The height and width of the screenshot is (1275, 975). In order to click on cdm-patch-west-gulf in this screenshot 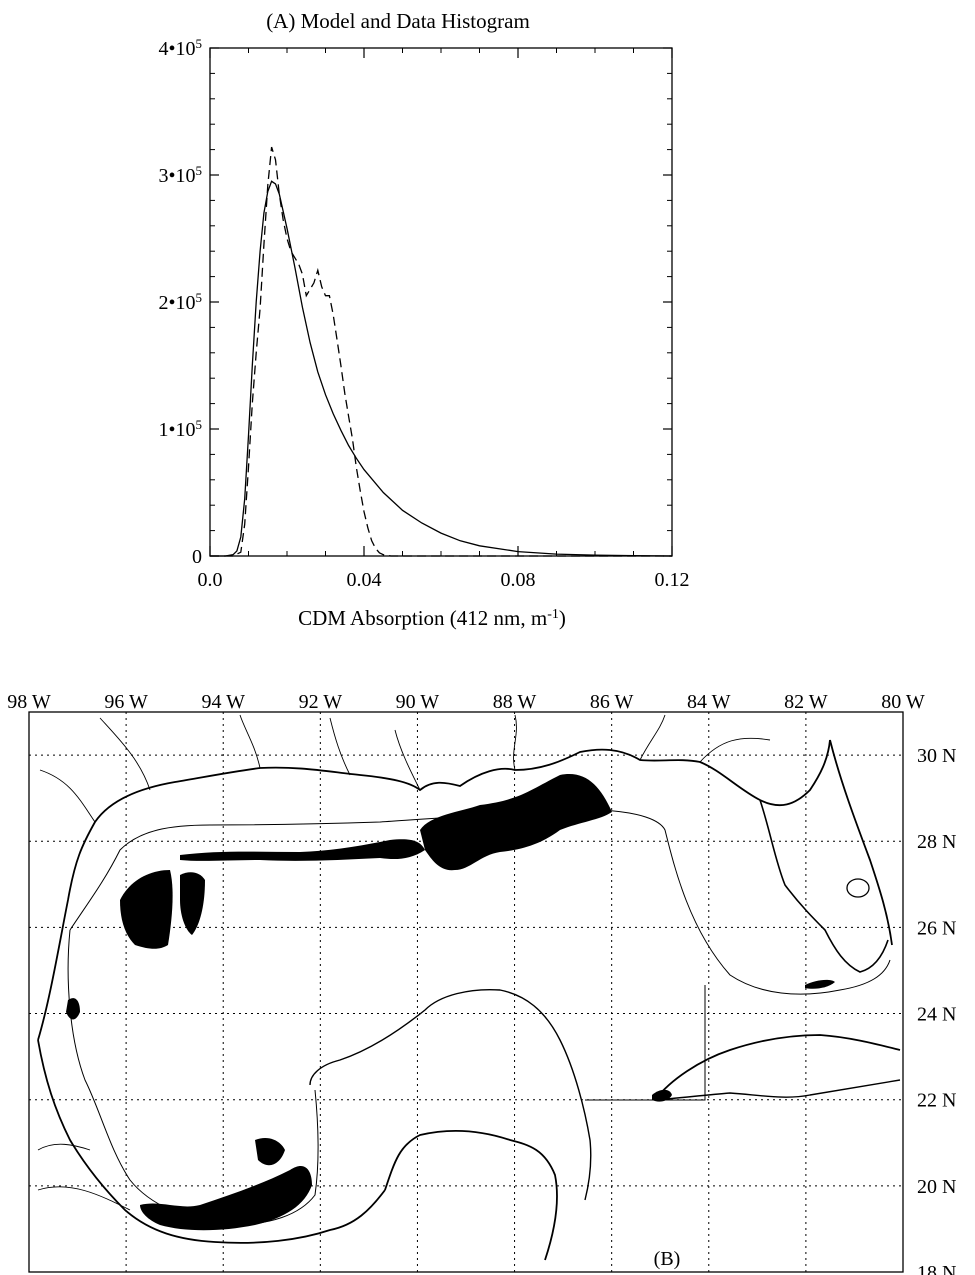, I will do `click(73, 1009)`.